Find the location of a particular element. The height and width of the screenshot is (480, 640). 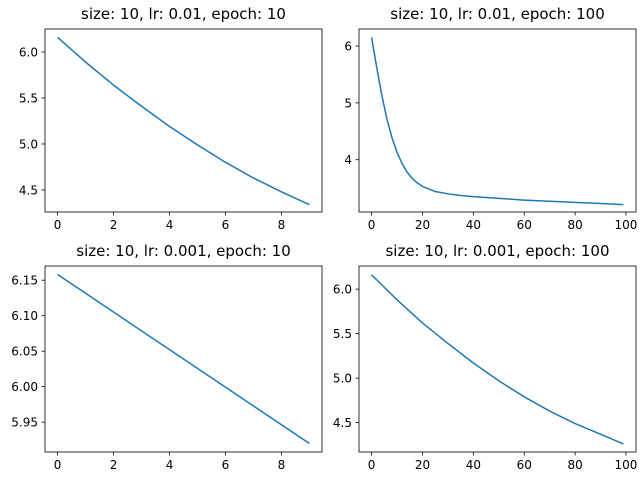

y-tick-label: 4 is located at coordinates (348, 160).